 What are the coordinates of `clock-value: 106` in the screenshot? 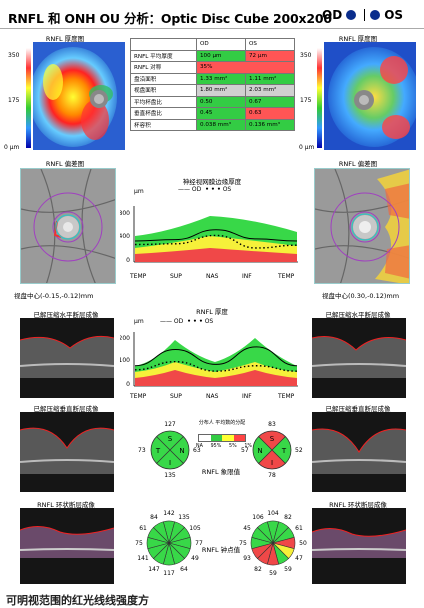 It's located at (258, 517).